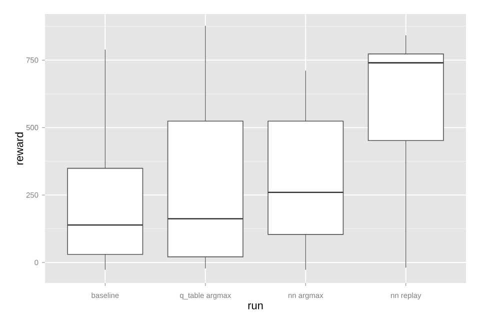 The height and width of the screenshot is (320, 480). Describe the element at coordinates (19, 148) in the screenshot. I see `y-axis-title: reward` at that location.